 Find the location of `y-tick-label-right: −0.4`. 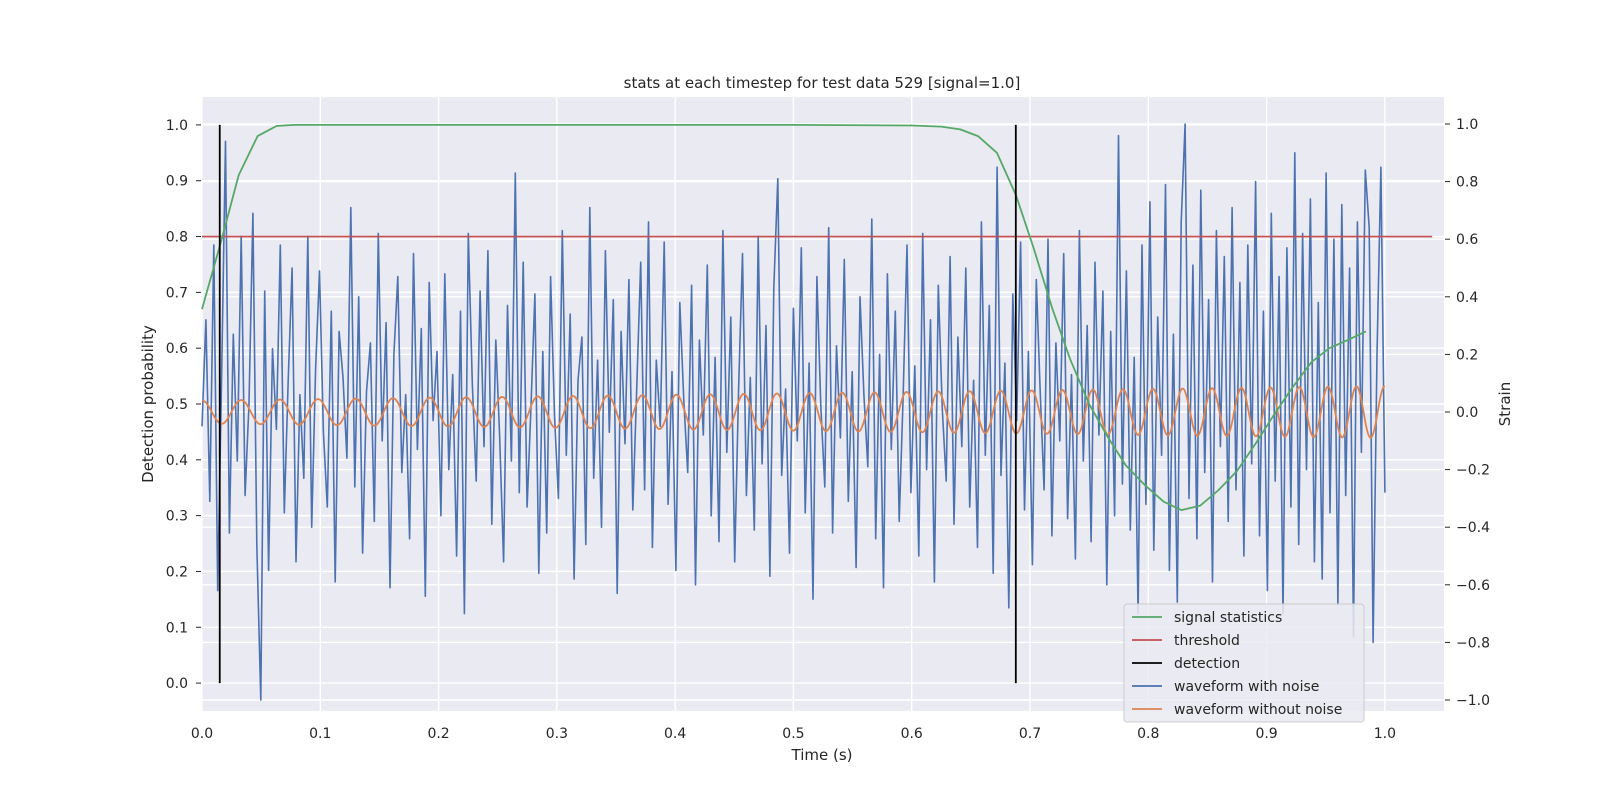

y-tick-label-right: −0.4 is located at coordinates (1473, 528).